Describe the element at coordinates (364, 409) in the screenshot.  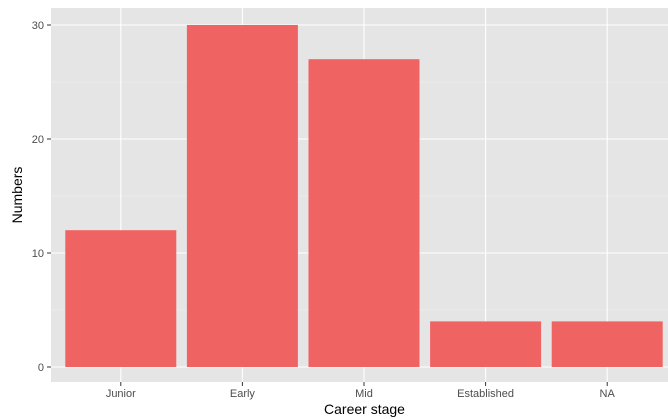
I see `x-axis-title: Career stage` at that location.